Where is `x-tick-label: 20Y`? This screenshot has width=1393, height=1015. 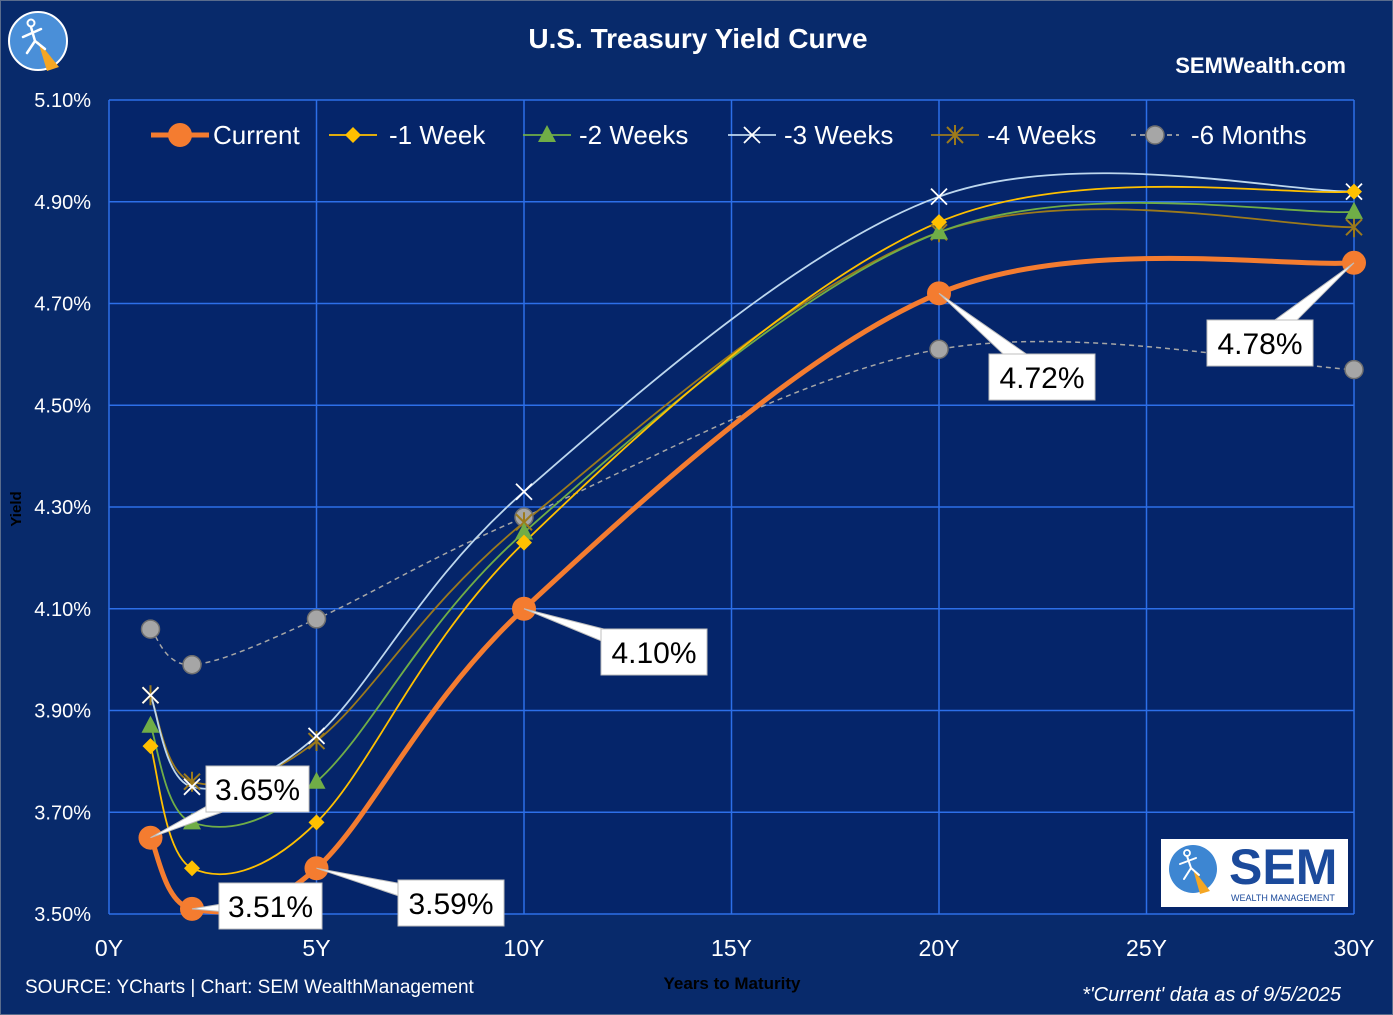
x-tick-label: 20Y is located at coordinates (939, 948).